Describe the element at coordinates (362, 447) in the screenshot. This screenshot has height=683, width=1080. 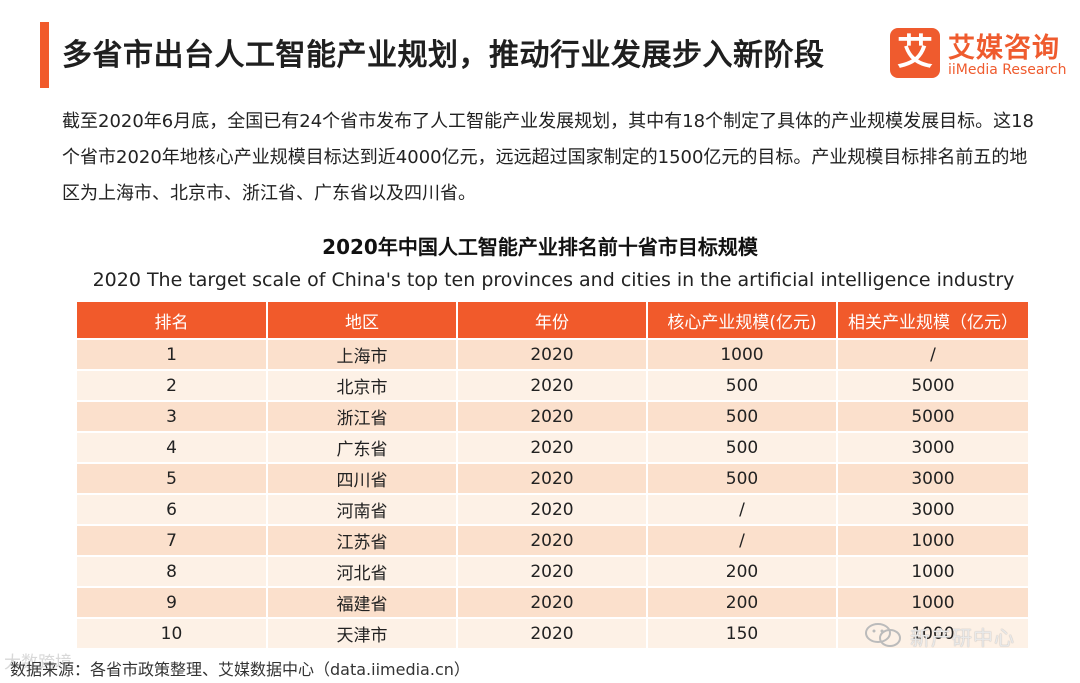
I see `cell-region: 广东省` at that location.